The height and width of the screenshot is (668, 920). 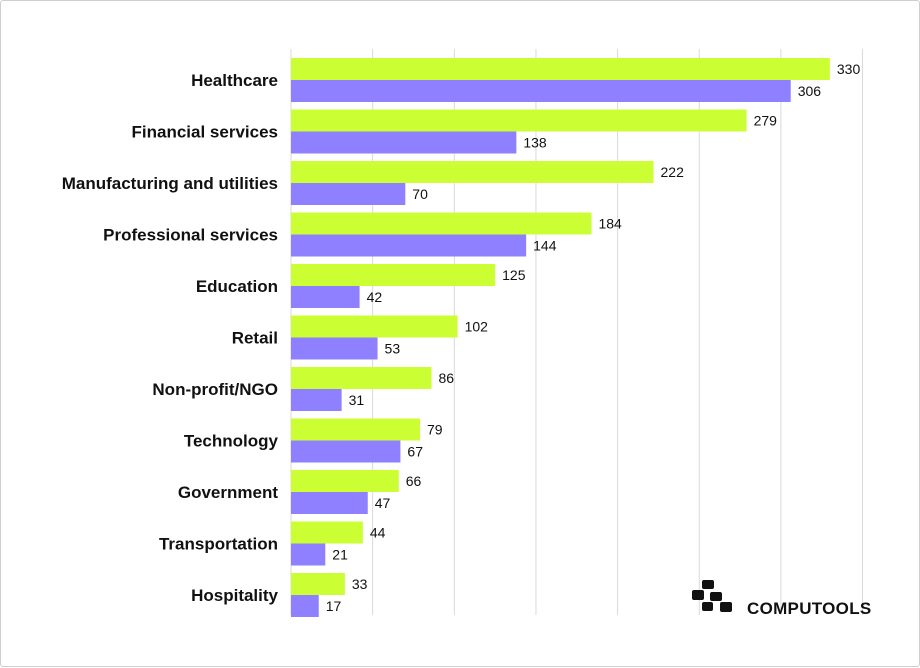 I want to click on data-label: 17, so click(x=334, y=606).